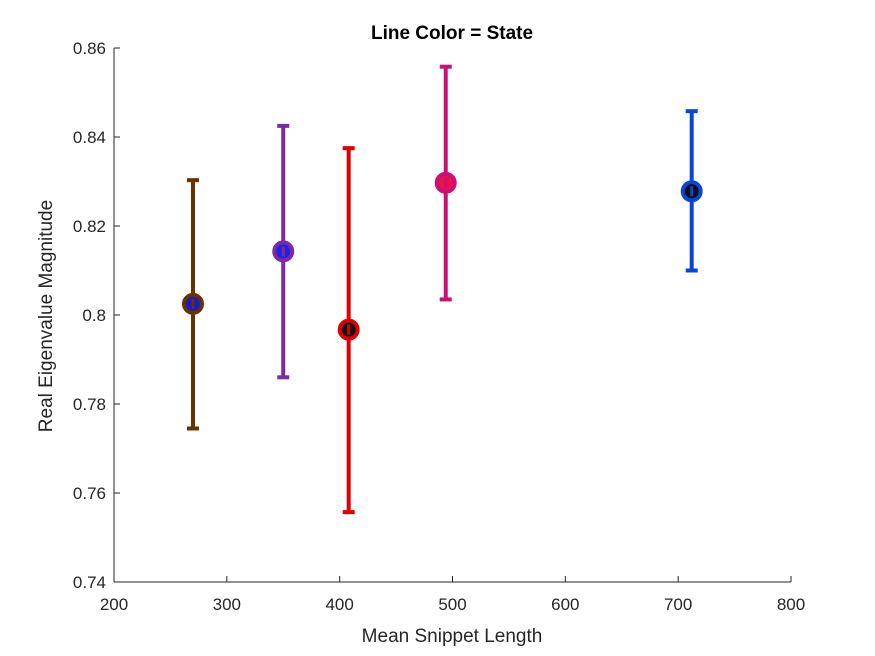 This screenshot has height=656, width=875. What do you see at coordinates (452, 636) in the screenshot?
I see `x-axis-title: Mean Snippet Length` at bounding box center [452, 636].